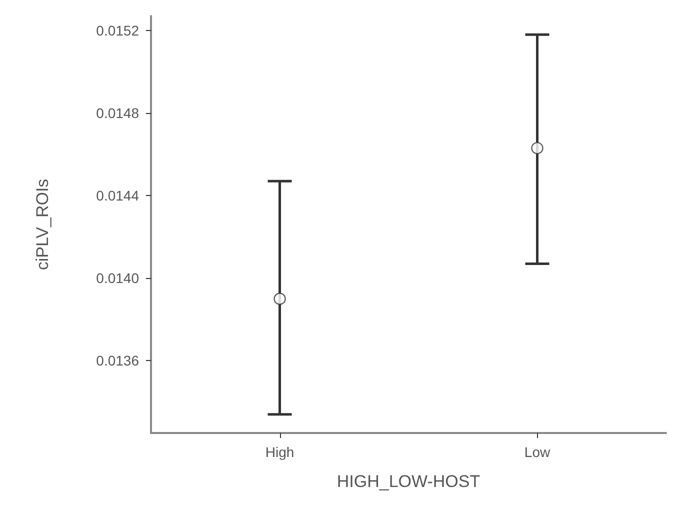 This screenshot has width=678, height=516. Describe the element at coordinates (118, 278) in the screenshot. I see `y-tick-label: 0.0140` at that location.